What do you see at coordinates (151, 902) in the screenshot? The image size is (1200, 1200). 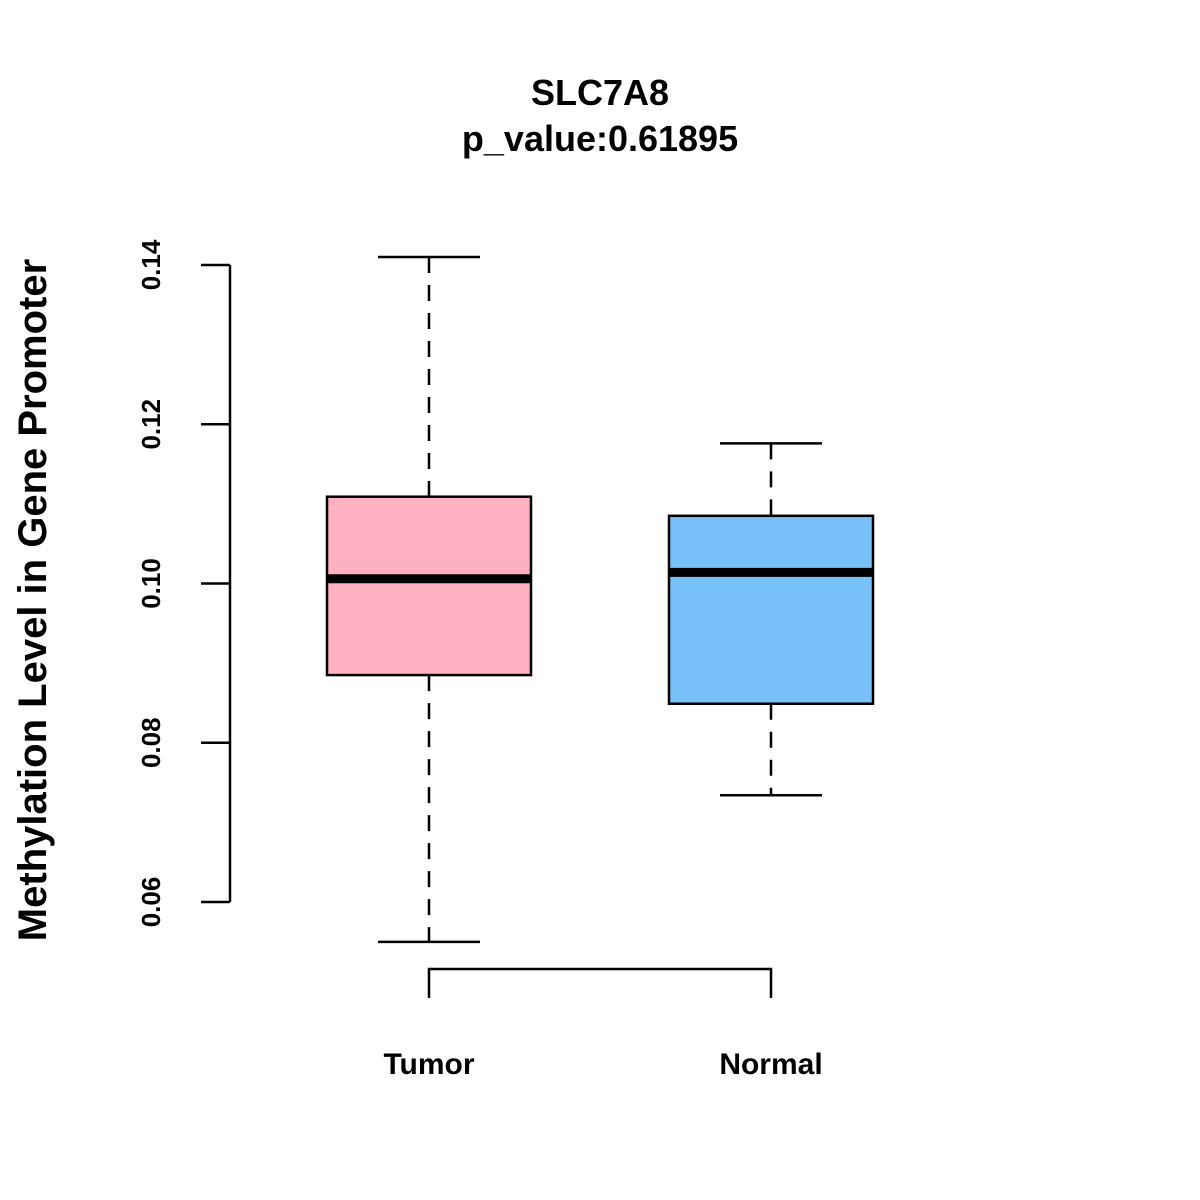 I see `y-tick-label: 0.06` at bounding box center [151, 902].